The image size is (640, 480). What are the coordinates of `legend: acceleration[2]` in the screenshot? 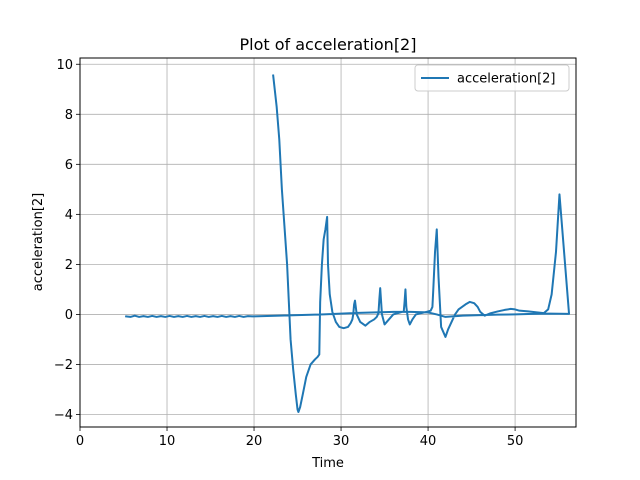 It's located at (492, 78).